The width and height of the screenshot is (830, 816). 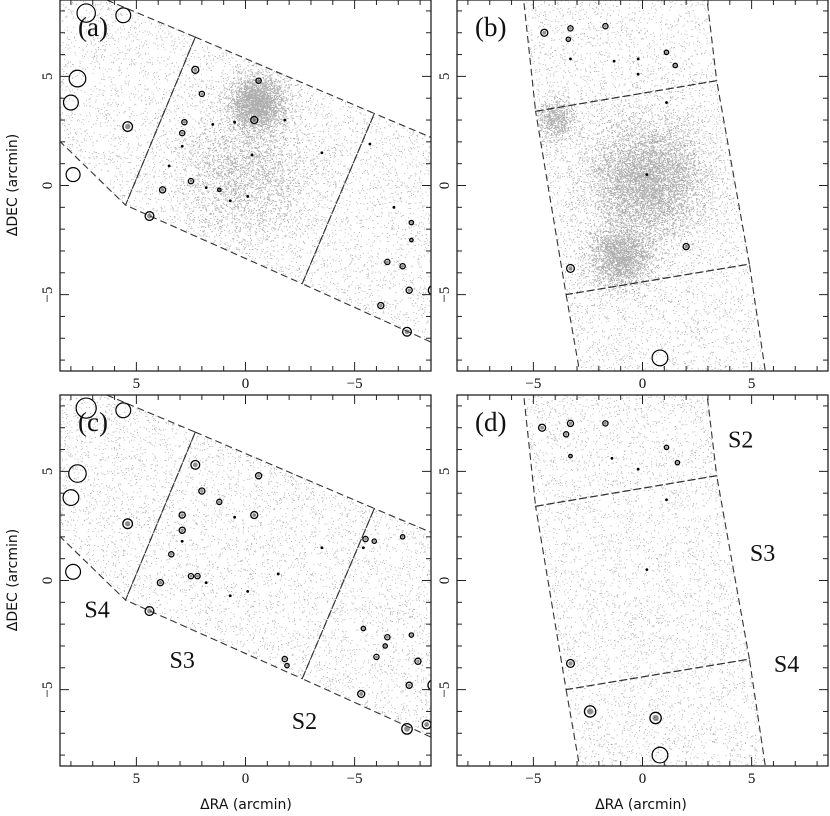 I want to click on y-tick-label: 0, so click(x=48, y=581).